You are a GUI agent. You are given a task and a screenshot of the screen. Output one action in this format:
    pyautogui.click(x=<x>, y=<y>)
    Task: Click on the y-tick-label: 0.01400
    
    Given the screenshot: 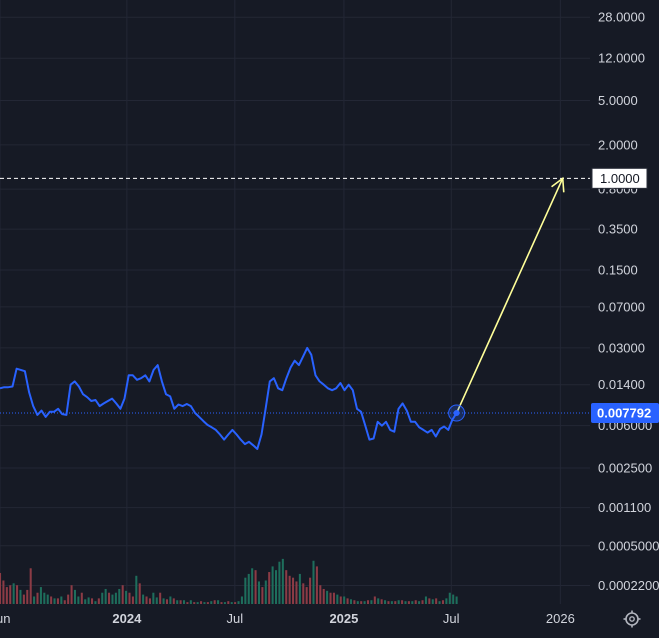 What is the action you would take?
    pyautogui.click(x=621, y=384)
    